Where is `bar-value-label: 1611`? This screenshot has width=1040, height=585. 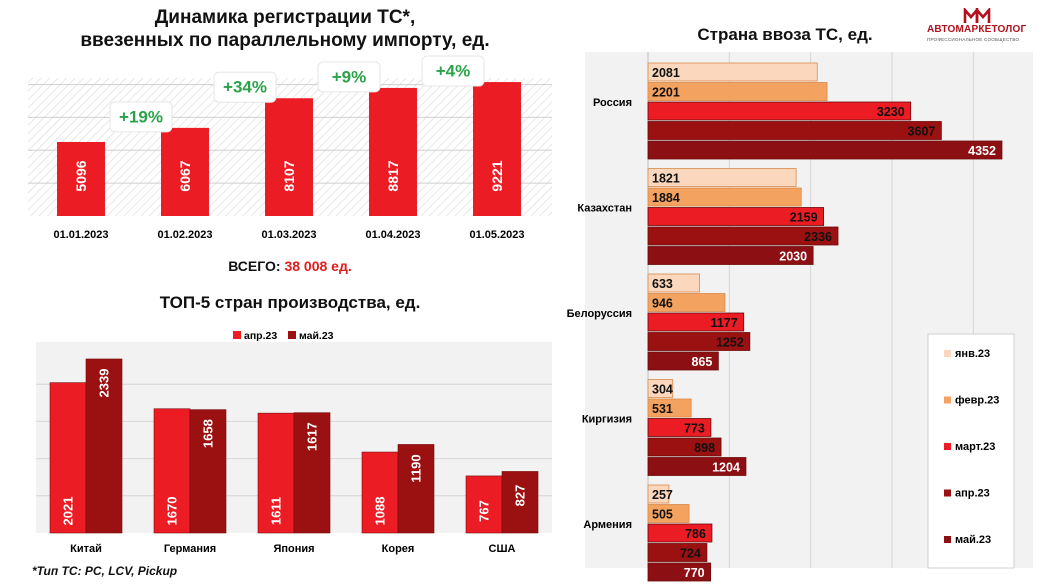 bar-value-label: 1611 is located at coordinates (276, 511).